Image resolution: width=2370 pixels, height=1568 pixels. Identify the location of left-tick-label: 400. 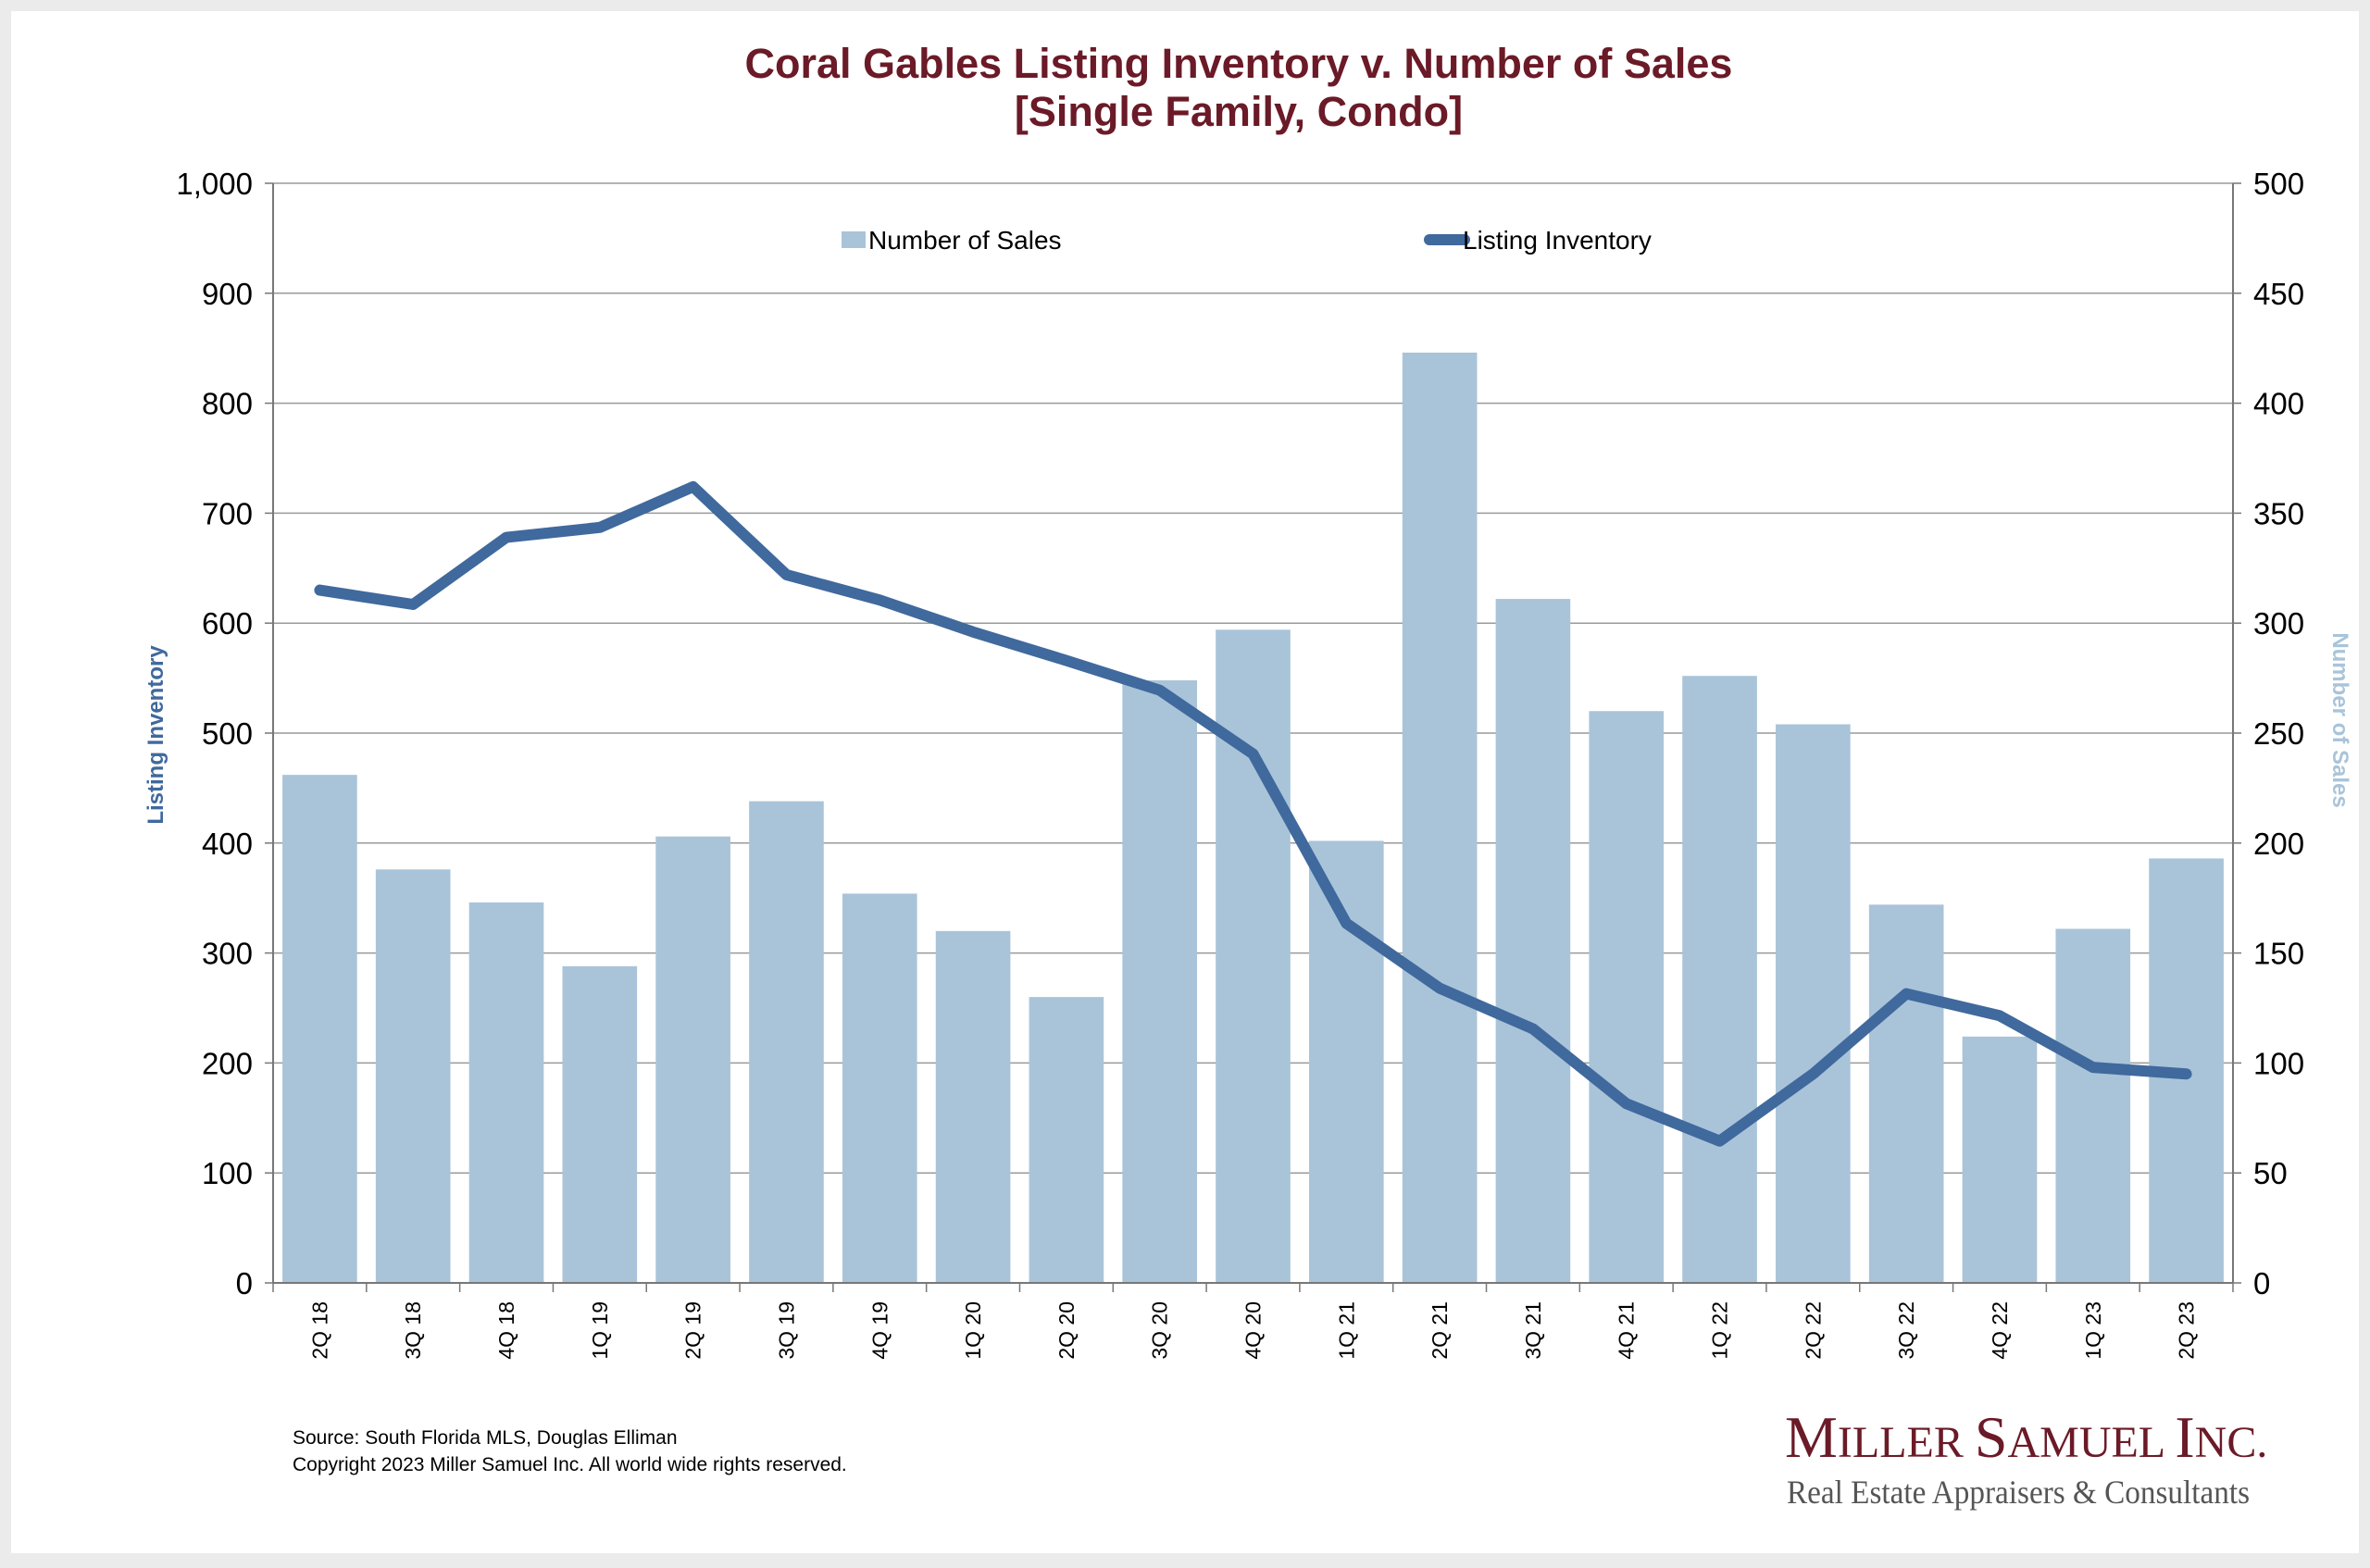
(227, 844).